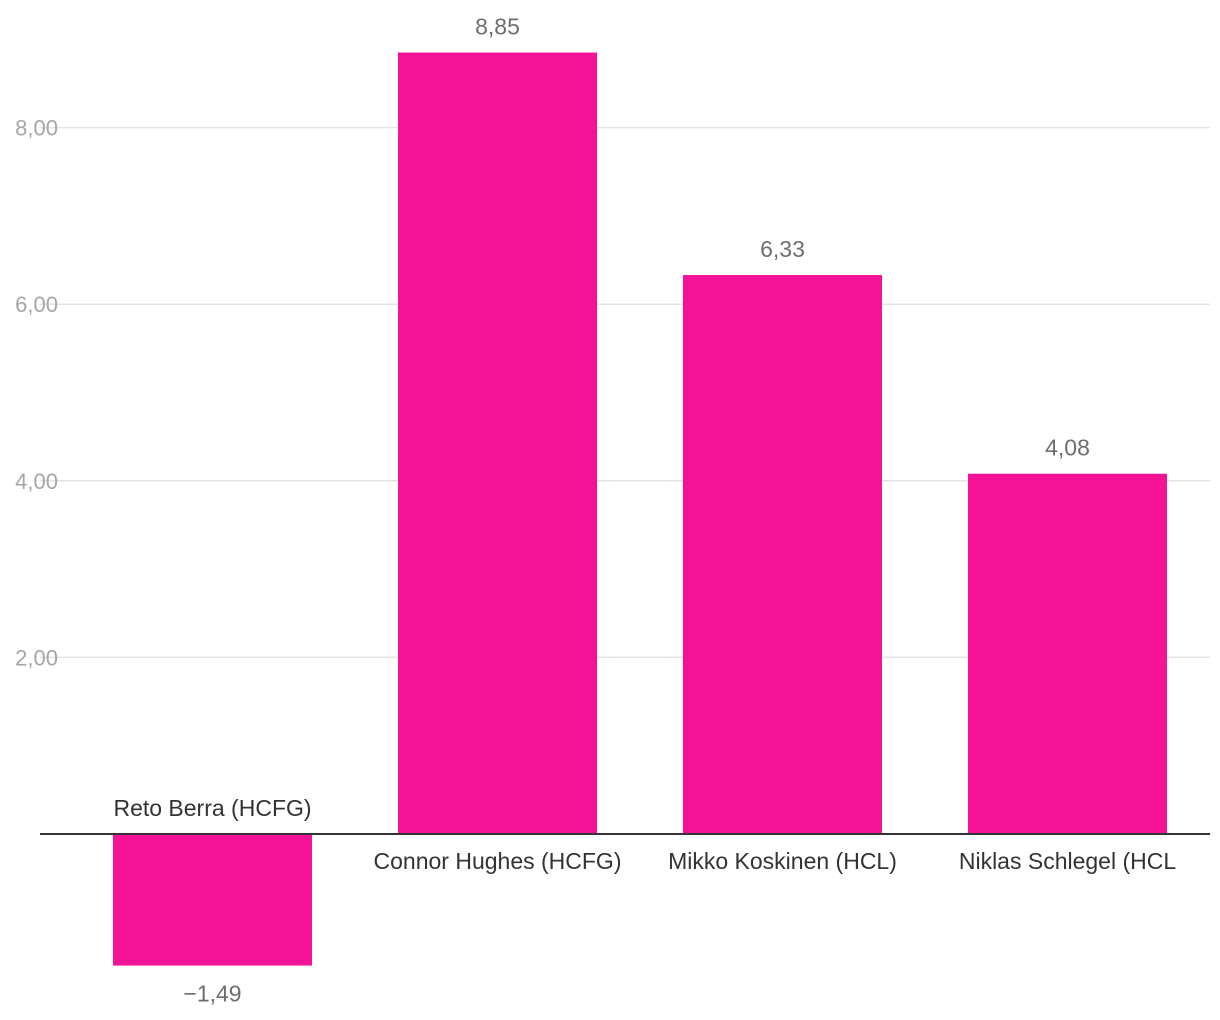 Image resolution: width=1220 pixels, height=1020 pixels. Describe the element at coordinates (212, 994) in the screenshot. I see `data-label: −1,49` at that location.